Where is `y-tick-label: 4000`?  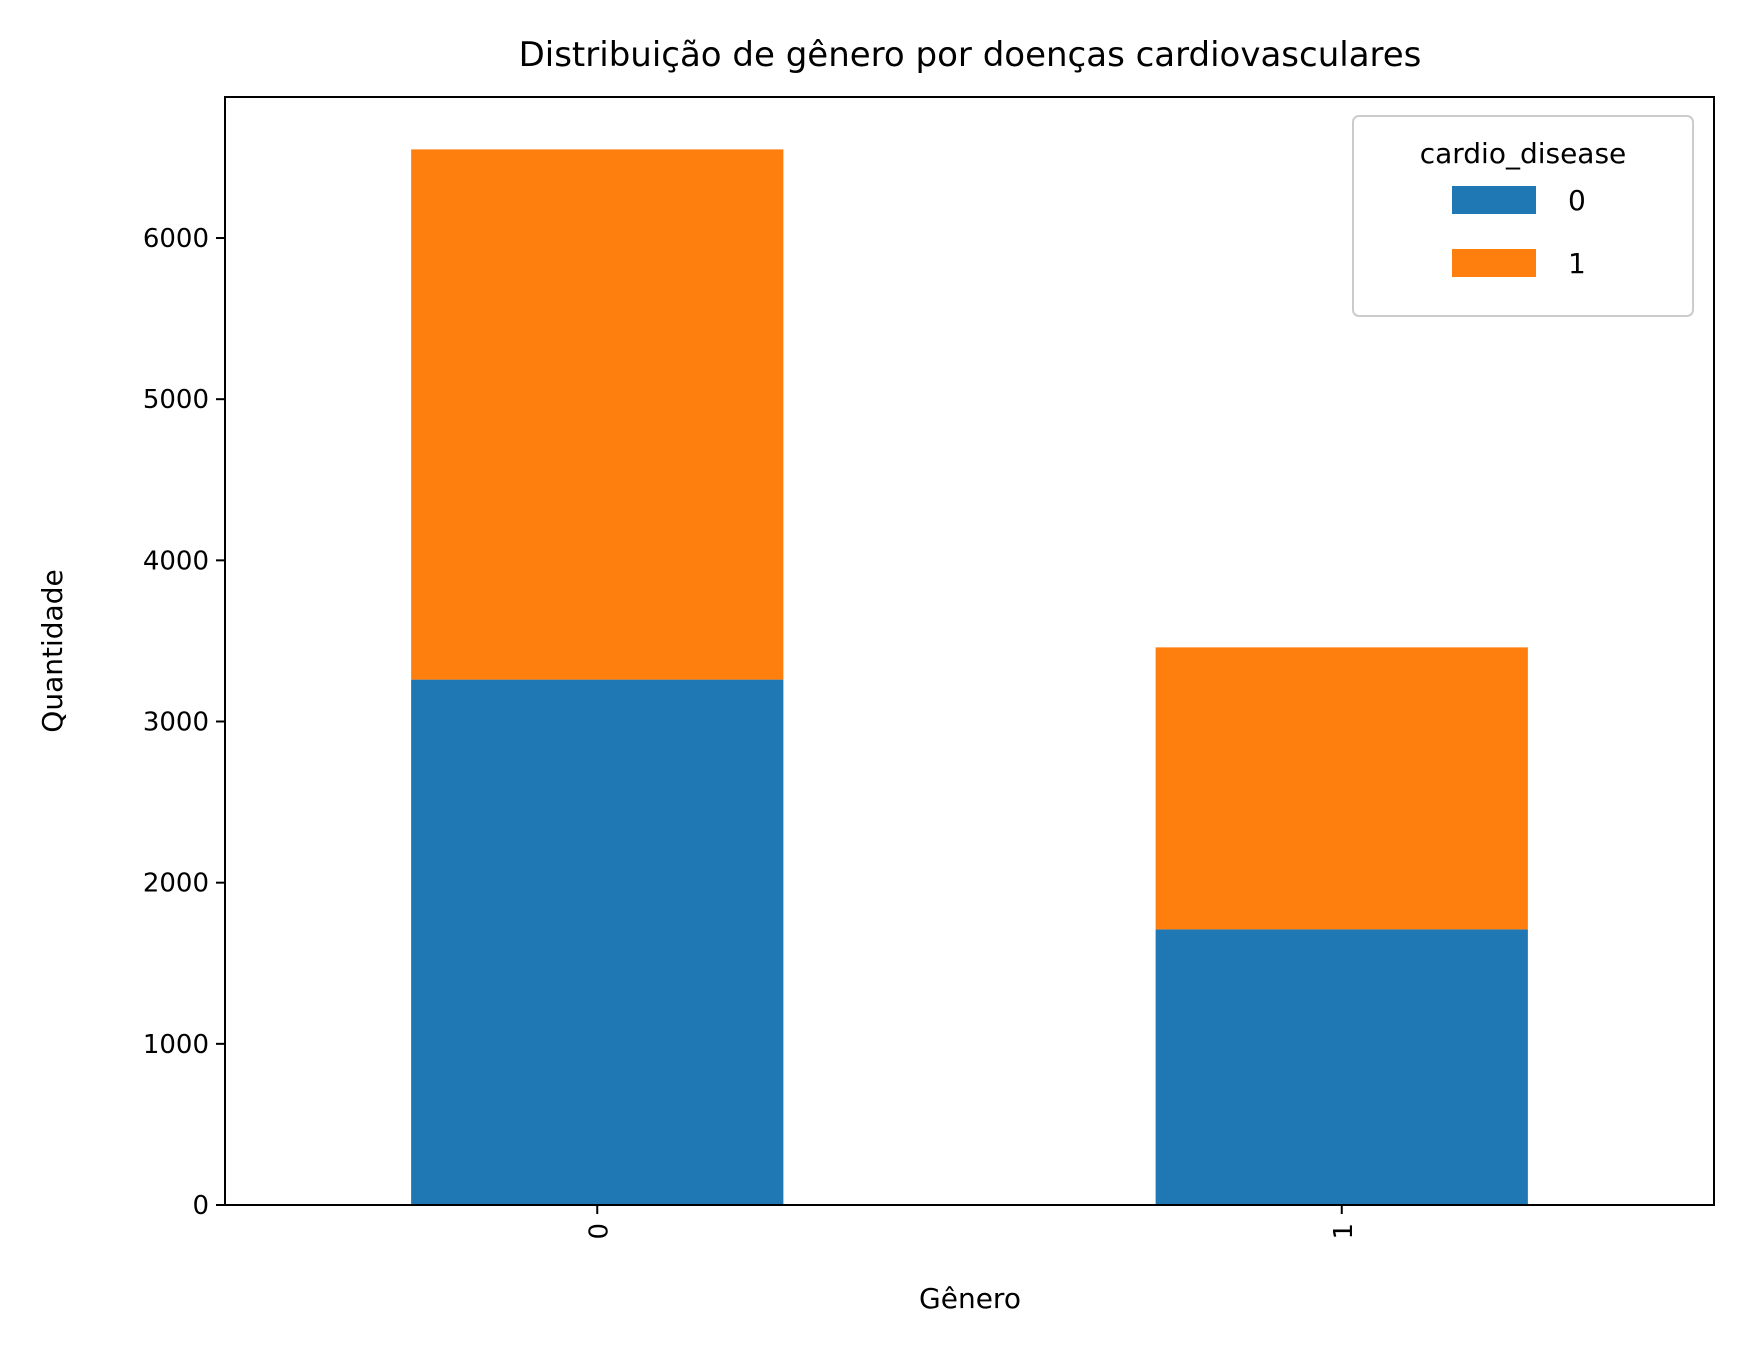
y-tick-label: 4000 is located at coordinates (176, 561).